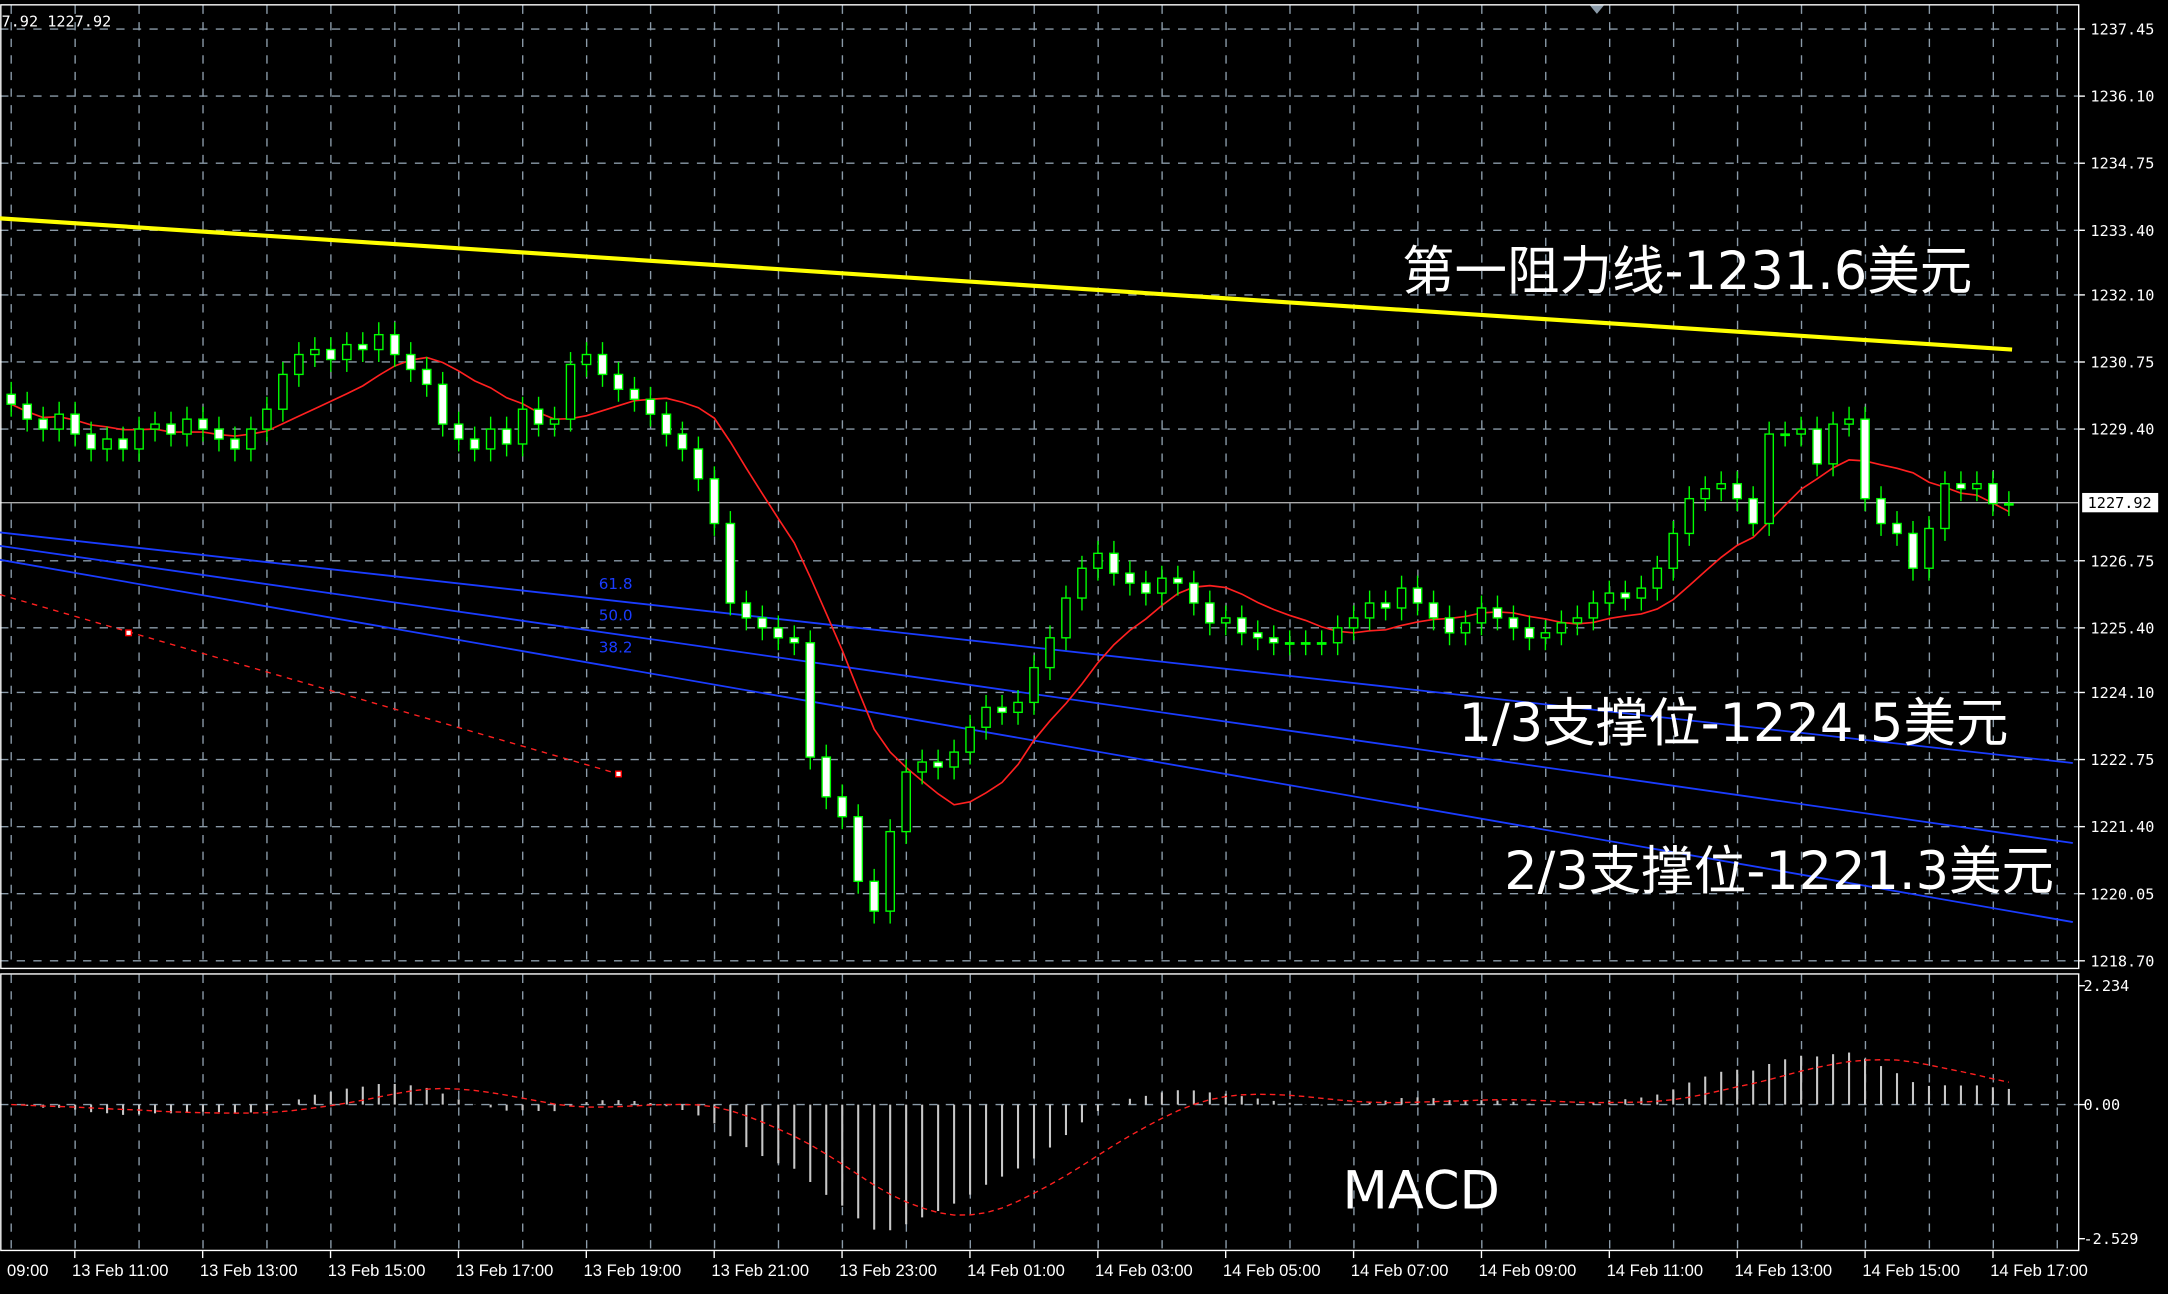  What do you see at coordinates (2122, 430) in the screenshot?
I see `price-tick-label: 1229.40` at bounding box center [2122, 430].